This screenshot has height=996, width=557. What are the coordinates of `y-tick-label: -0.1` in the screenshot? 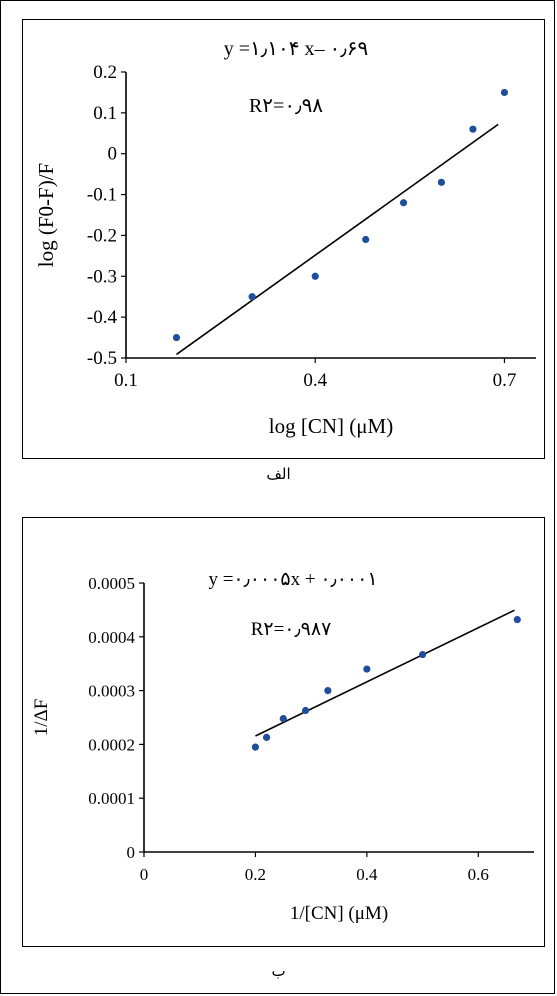 It's located at (102, 195).